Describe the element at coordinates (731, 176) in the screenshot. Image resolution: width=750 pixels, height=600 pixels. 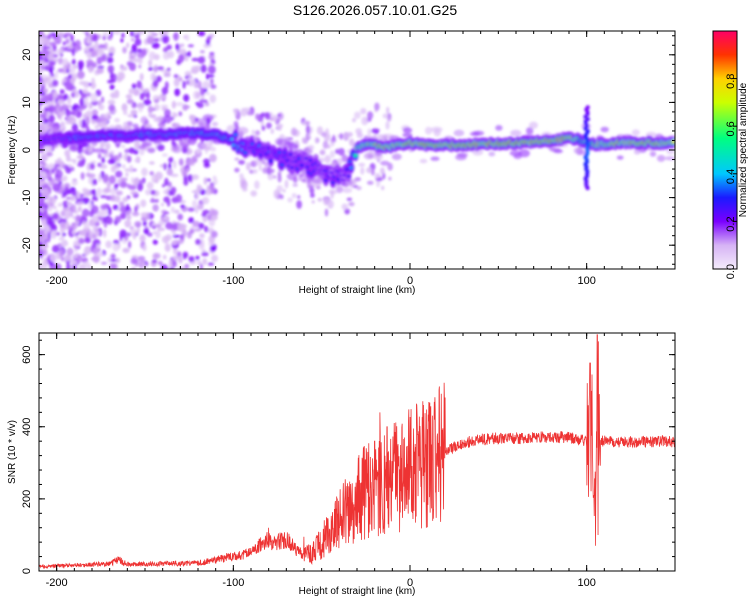
I see `colorbar-tick-label: 0.4` at that location.